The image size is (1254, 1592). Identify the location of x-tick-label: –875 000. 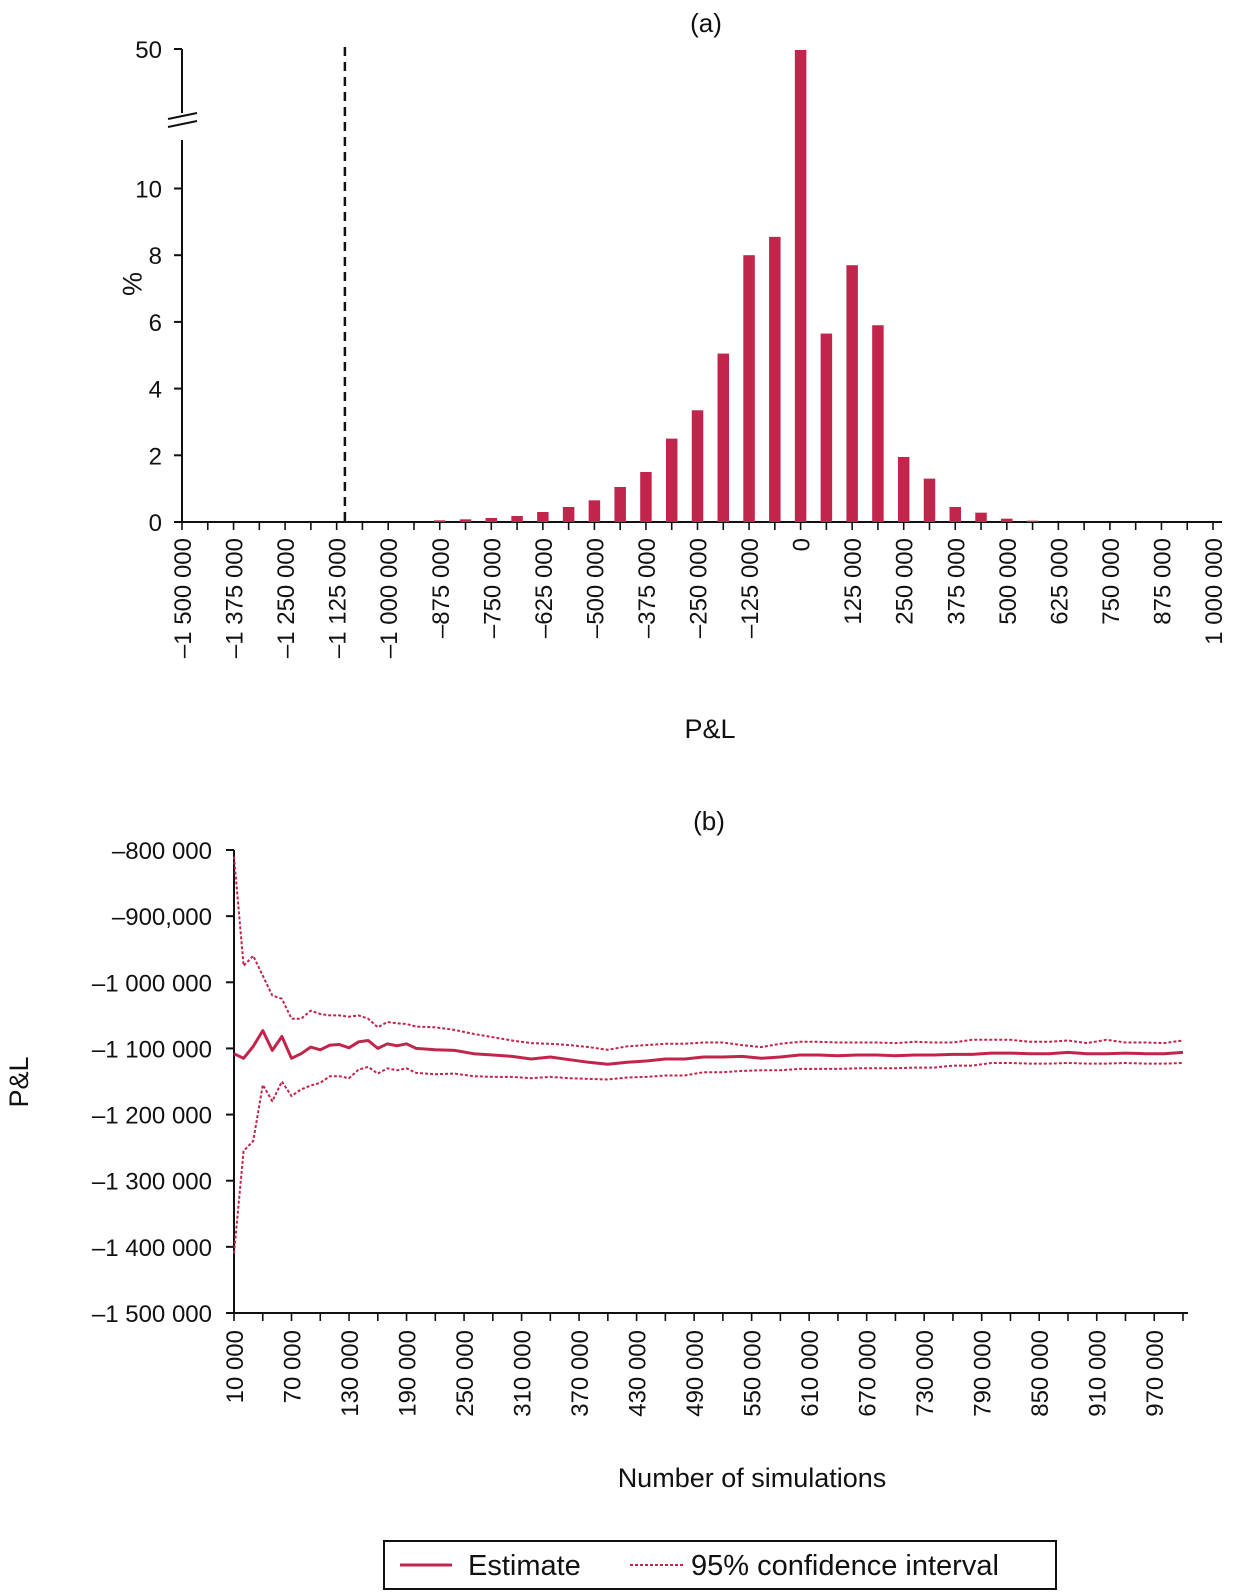
(441, 588).